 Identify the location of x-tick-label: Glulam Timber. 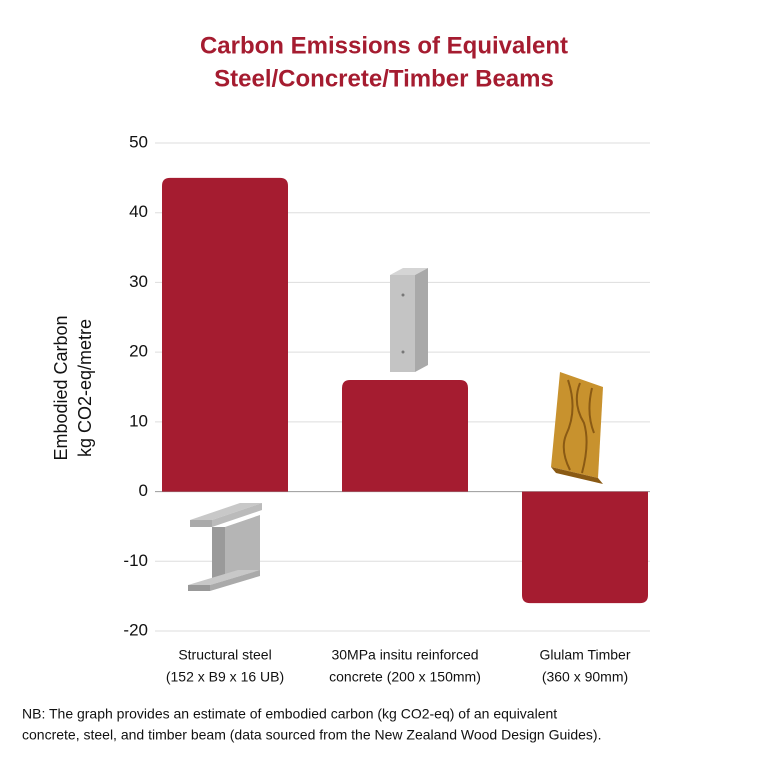
(584, 655).